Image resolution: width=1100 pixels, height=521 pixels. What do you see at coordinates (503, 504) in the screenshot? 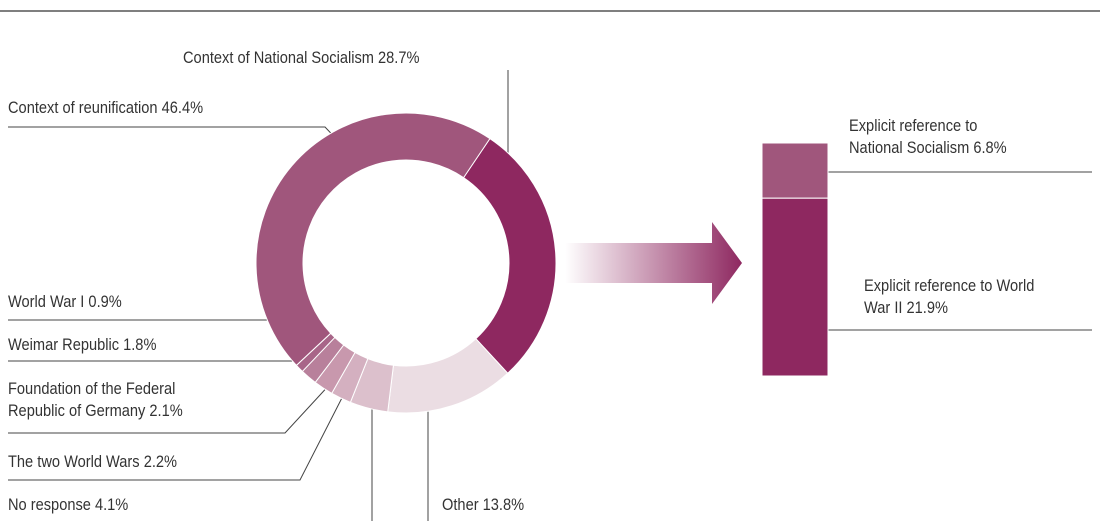
I see `label-value: 13.8%` at bounding box center [503, 504].